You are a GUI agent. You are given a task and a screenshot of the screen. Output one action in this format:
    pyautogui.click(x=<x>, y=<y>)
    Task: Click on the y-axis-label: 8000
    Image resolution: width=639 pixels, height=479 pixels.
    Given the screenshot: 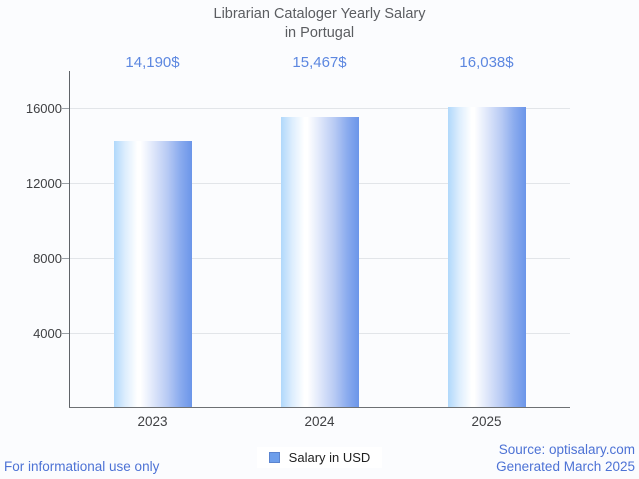 What is the action you would take?
    pyautogui.click(x=47, y=259)
    